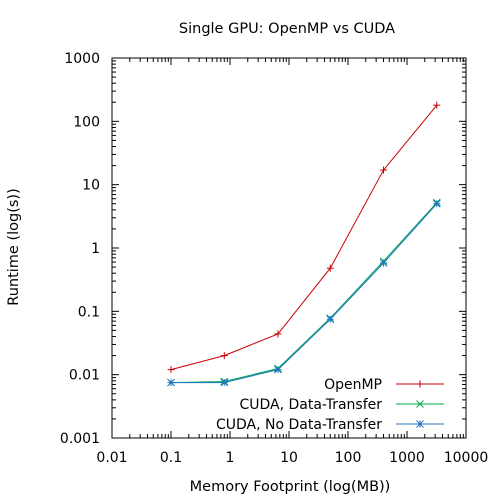 This screenshot has height=504, width=500. Describe the element at coordinates (299, 425) in the screenshot. I see `legend-label-cuda-no-data-transfer: CUDA, No Data-Transfer` at that location.